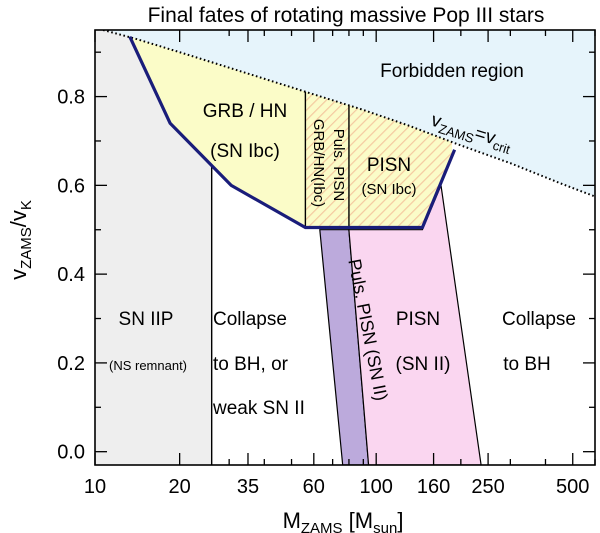 This screenshot has height=533, width=600. What do you see at coordinates (343, 520) in the screenshot?
I see `x-axis-label: MZAMS [Msun]` at bounding box center [343, 520].